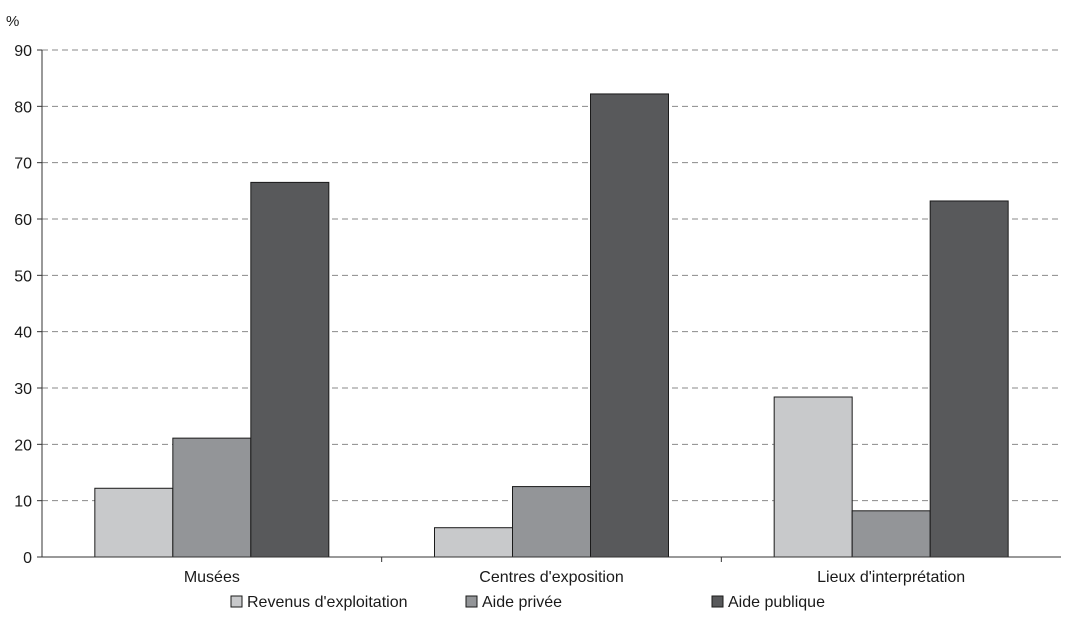  Describe the element at coordinates (23, 445) in the screenshot. I see `y-tick-label: 20` at that location.